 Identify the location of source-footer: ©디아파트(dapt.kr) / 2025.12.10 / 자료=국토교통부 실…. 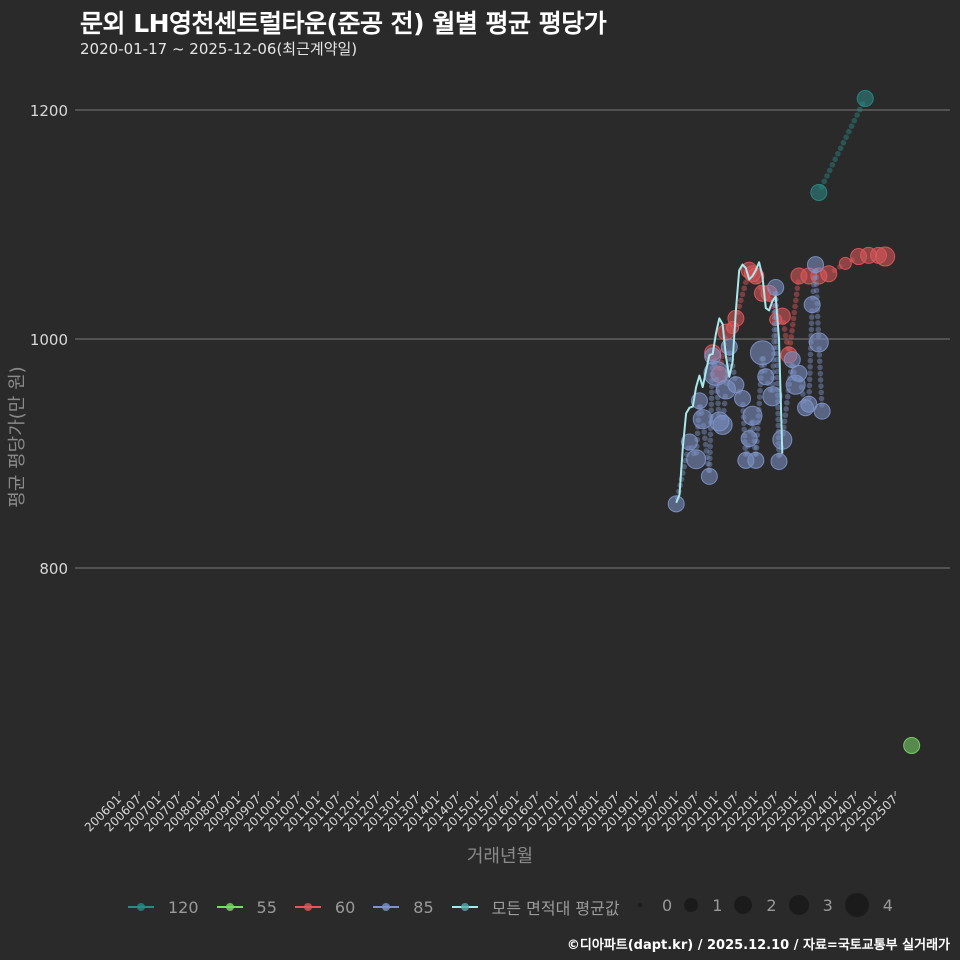
(758, 945).